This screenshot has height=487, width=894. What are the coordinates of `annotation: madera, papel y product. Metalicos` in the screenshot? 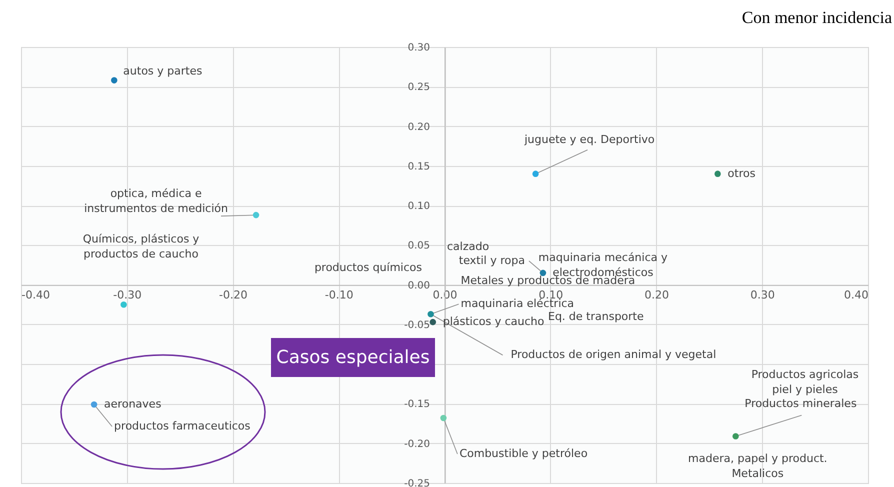 It's located at (758, 466).